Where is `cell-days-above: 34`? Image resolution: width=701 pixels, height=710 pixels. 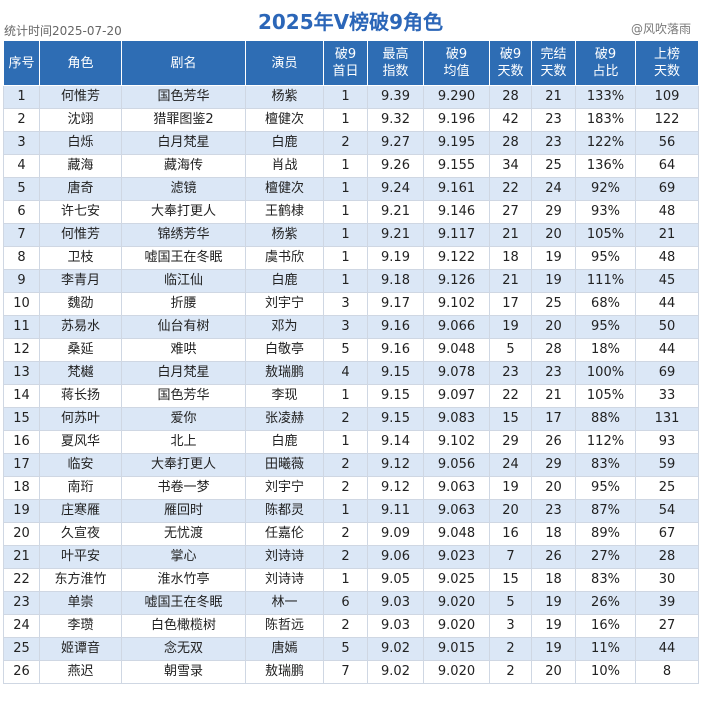
cell-days-above: 34 is located at coordinates (510, 166).